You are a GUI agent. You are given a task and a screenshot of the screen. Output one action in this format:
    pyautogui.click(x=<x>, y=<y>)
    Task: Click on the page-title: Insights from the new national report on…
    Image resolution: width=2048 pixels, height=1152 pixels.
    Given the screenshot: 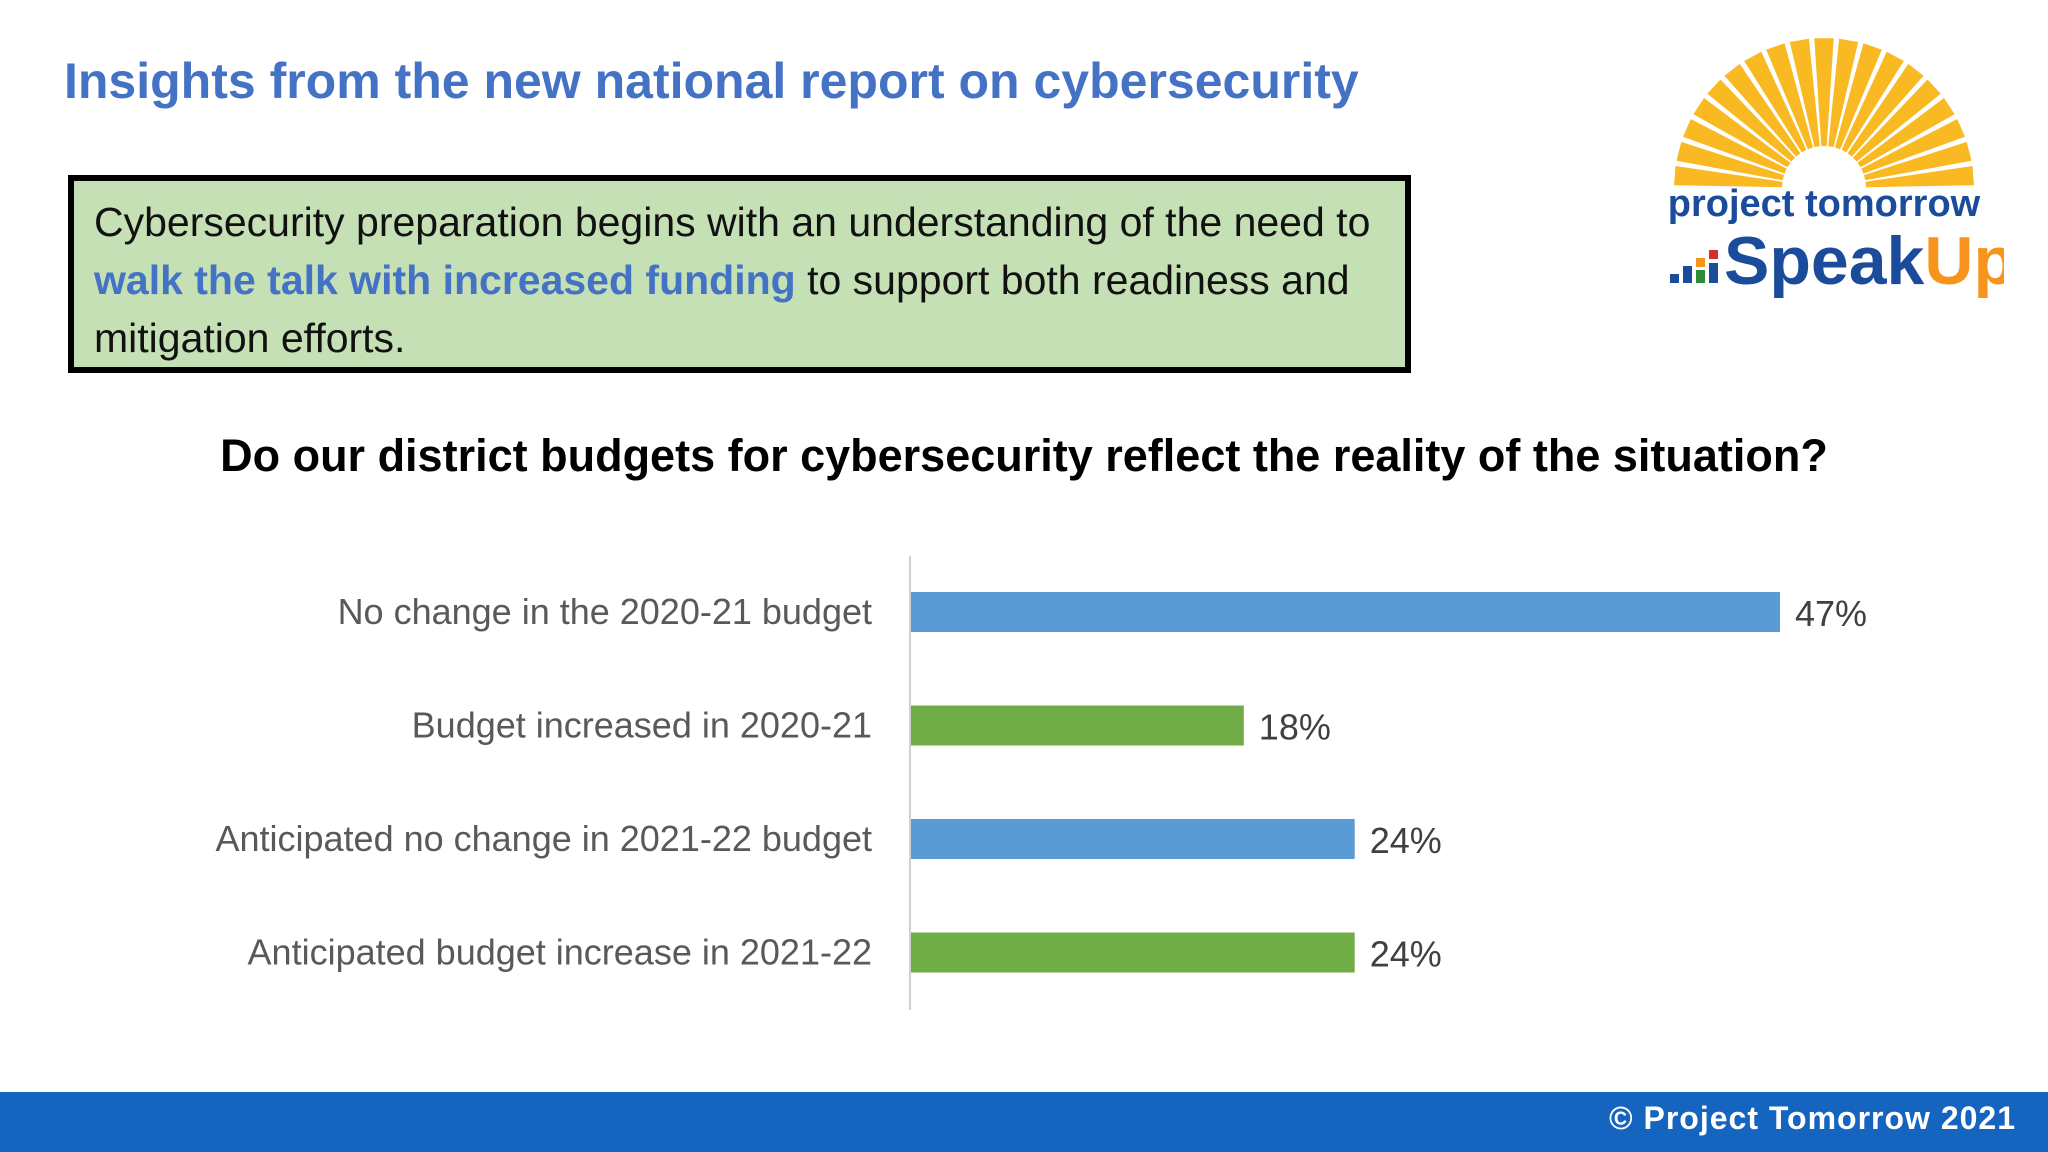 What is the action you would take?
    pyautogui.click(x=711, y=81)
    